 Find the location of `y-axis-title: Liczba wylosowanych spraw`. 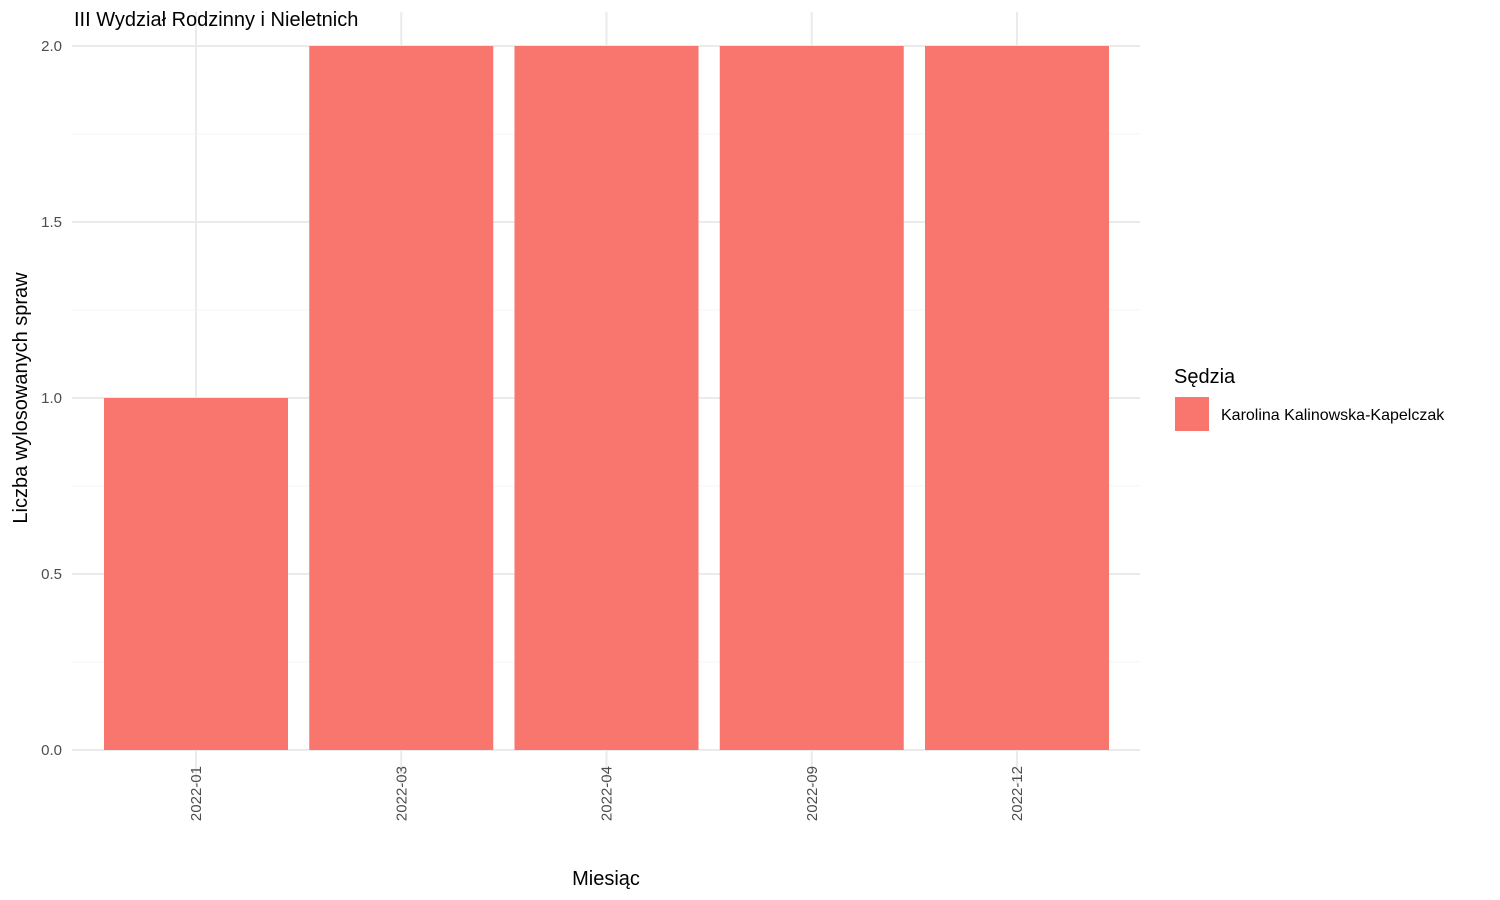

y-axis-title: Liczba wylosowanych spraw is located at coordinates (21, 398).